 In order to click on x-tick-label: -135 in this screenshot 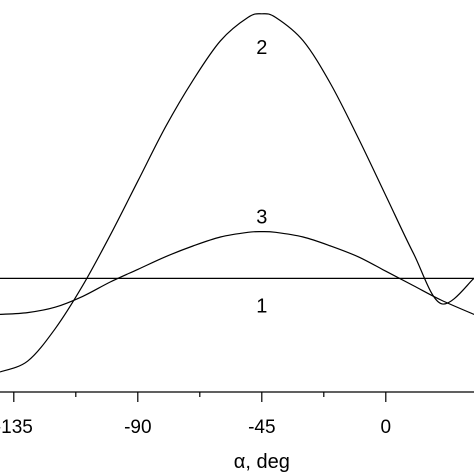, I will do `click(16, 427)`.